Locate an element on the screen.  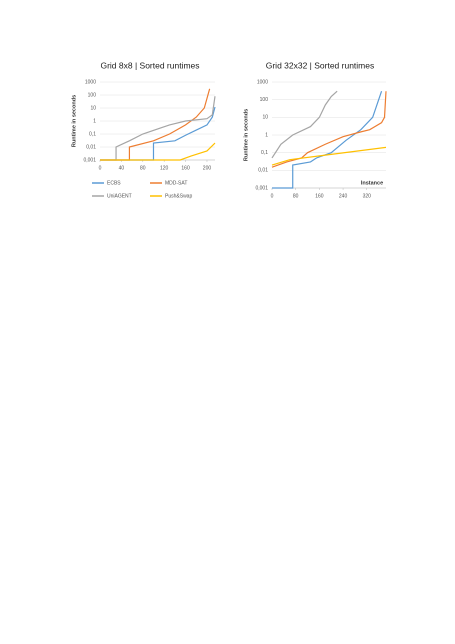
x-tick-label: 320 is located at coordinates (367, 196).